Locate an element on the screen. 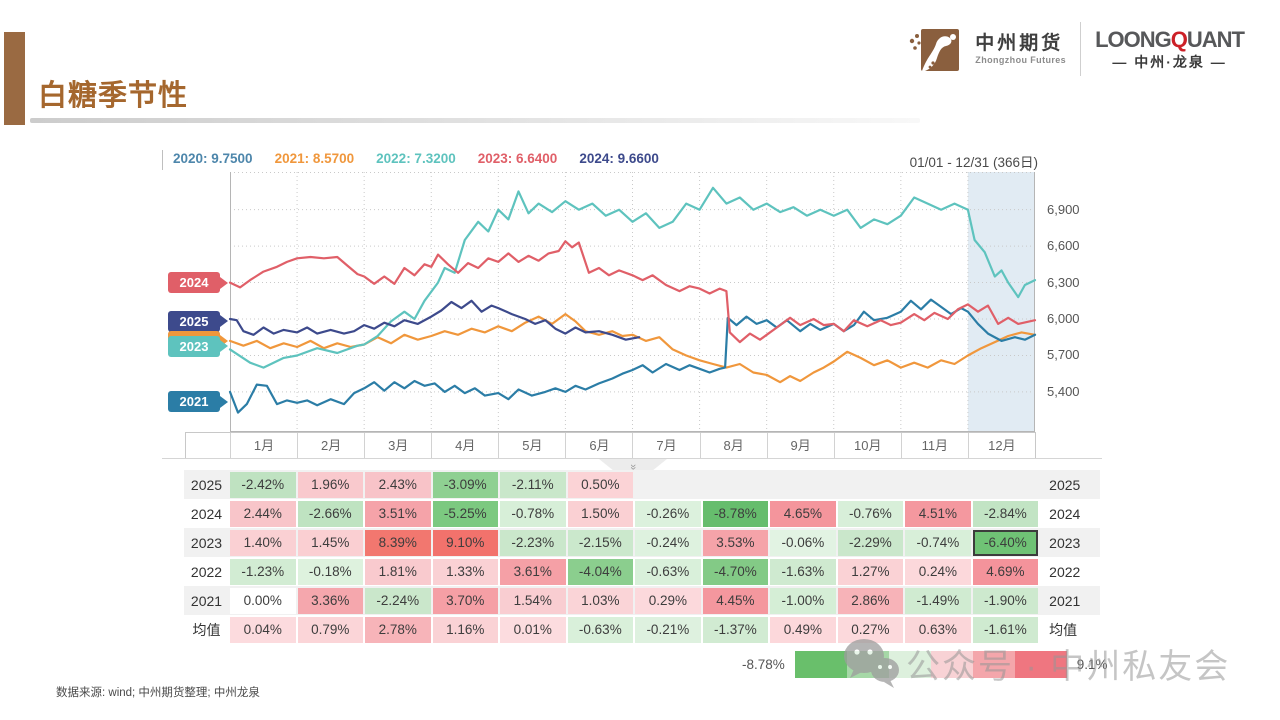 The width and height of the screenshot is (1280, 720). month-change-cell: 3.53% is located at coordinates (735, 542).